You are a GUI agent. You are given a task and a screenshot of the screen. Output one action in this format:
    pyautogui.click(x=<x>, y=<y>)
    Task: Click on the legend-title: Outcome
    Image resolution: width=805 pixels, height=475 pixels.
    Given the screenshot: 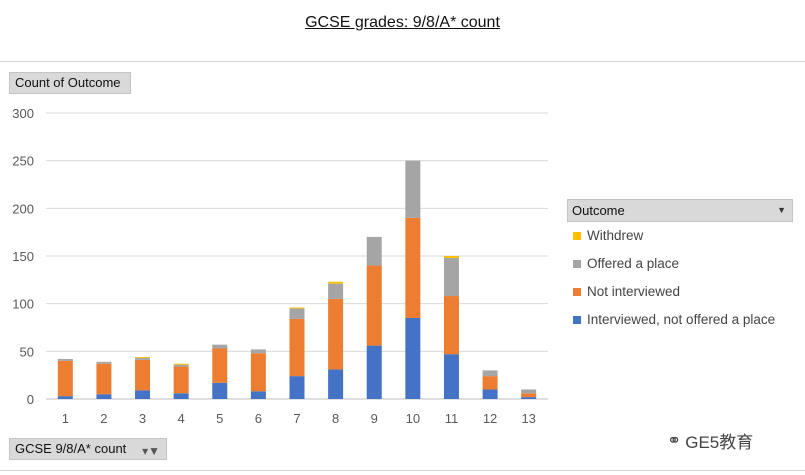 What is the action you would take?
    pyautogui.click(x=598, y=210)
    